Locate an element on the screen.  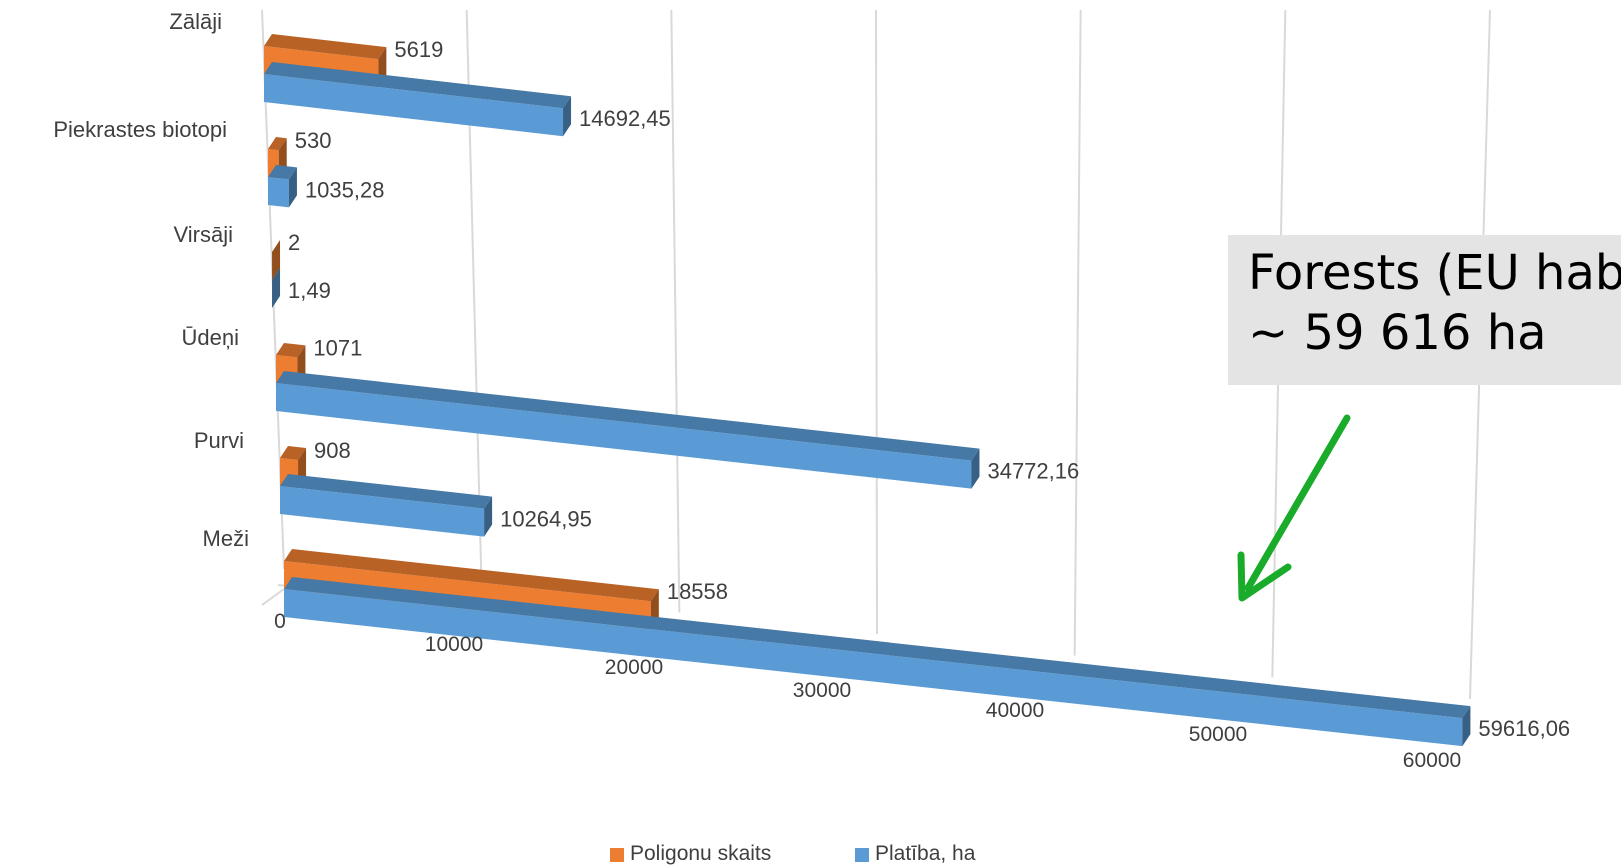
tick-label: 0 is located at coordinates (280, 621).